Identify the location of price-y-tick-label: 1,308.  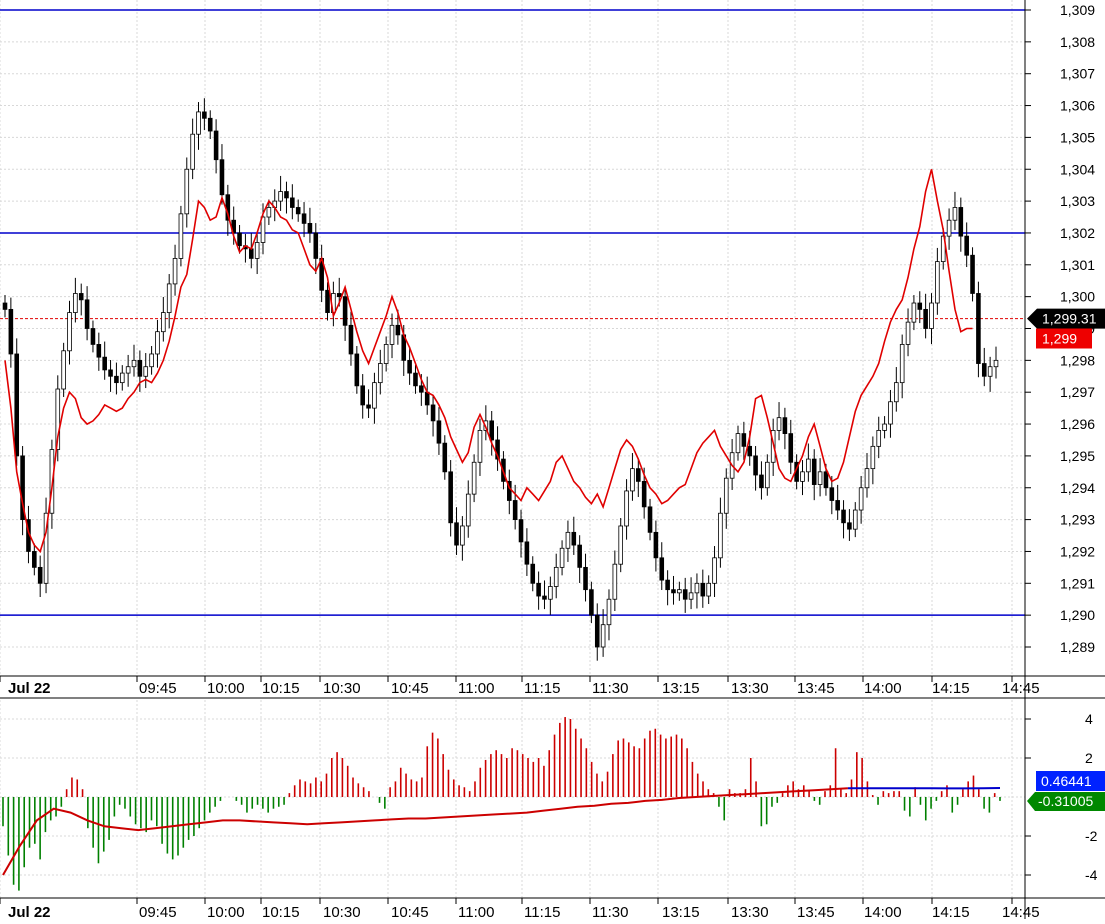
(1077, 42).